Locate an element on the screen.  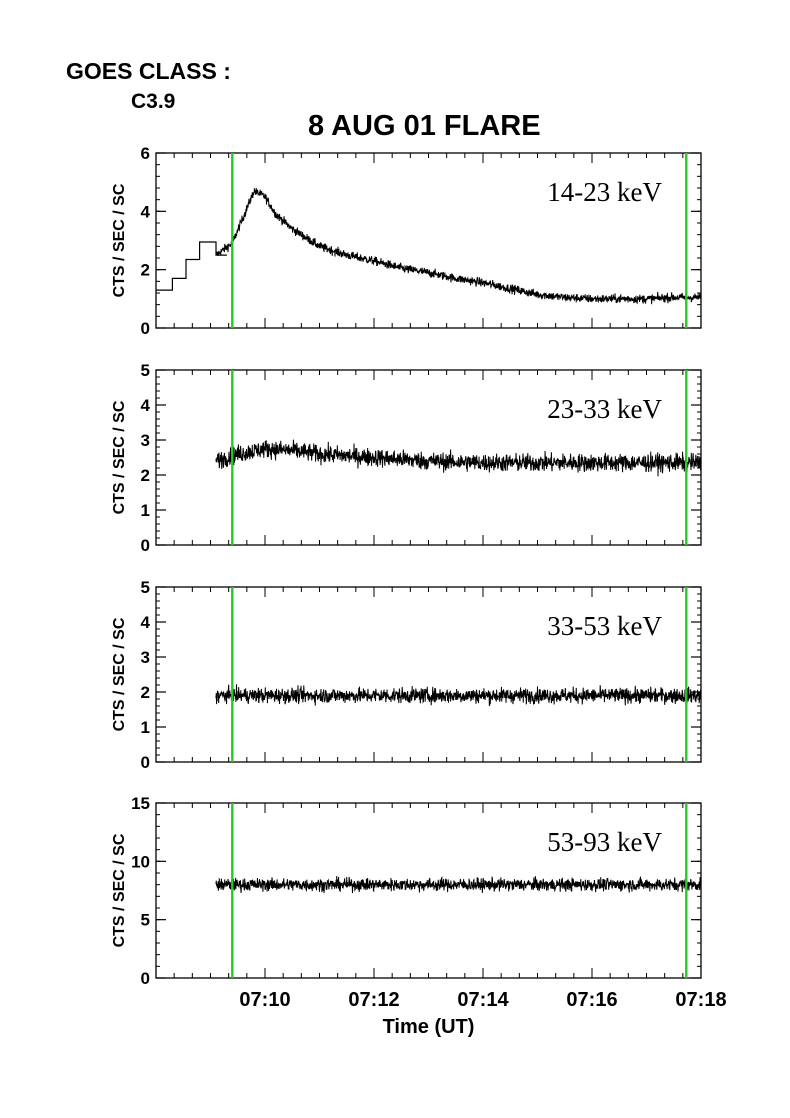
panel-2-band-label: 23-33 keV is located at coordinates (604, 409).